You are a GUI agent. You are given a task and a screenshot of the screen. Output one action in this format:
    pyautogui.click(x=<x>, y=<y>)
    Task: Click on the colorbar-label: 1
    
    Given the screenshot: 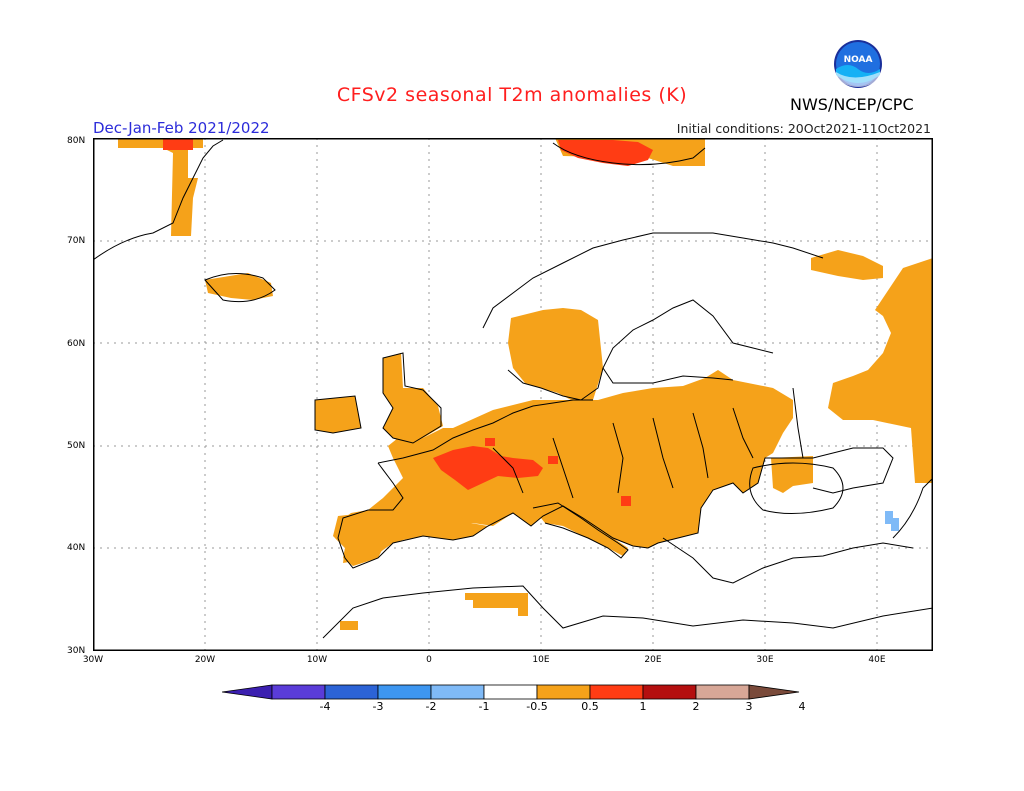 What is the action you would take?
    pyautogui.click(x=643, y=706)
    